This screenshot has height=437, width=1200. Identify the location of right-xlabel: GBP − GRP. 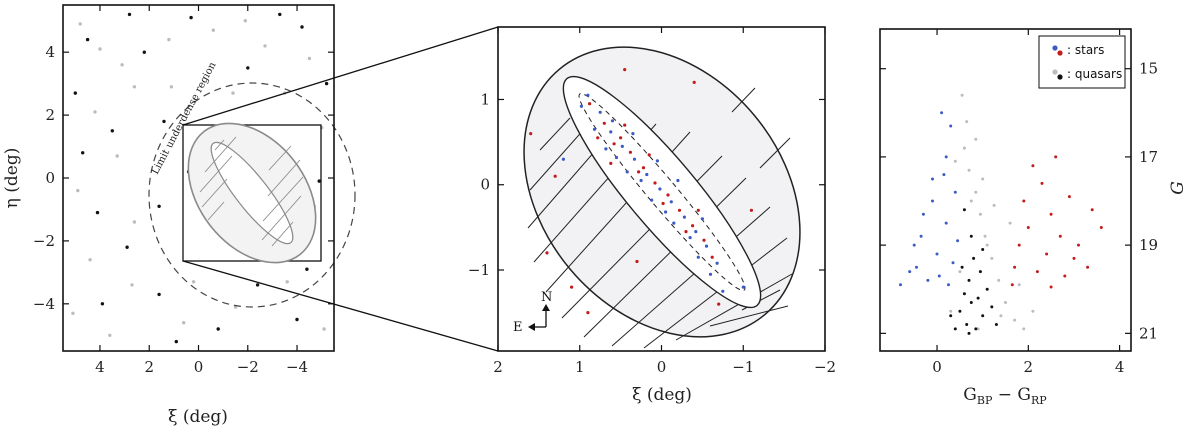
(1005, 396).